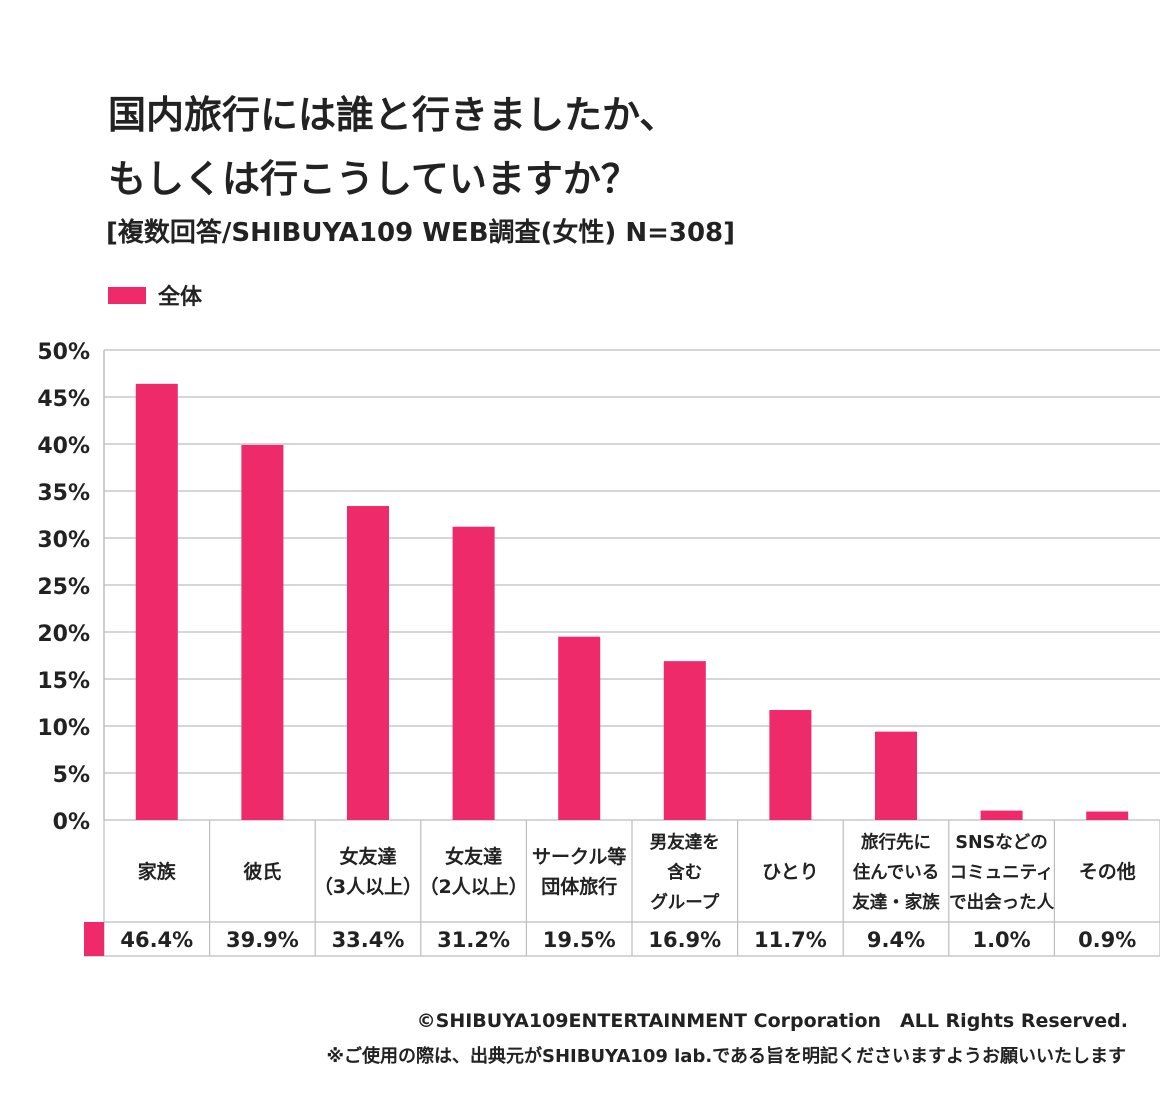  What do you see at coordinates (63, 352) in the screenshot?
I see `y-tick-label: 50%` at bounding box center [63, 352].